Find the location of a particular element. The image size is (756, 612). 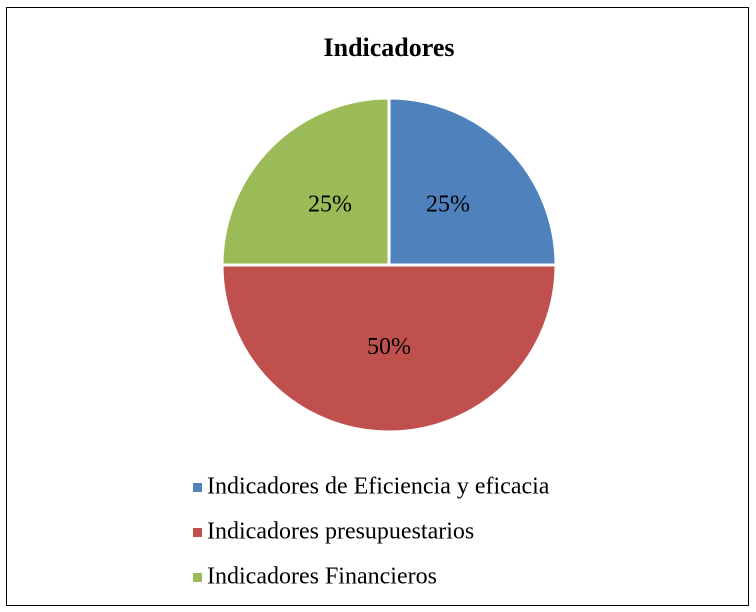

legend-label: Indicadores presupuestarios is located at coordinates (340, 532).